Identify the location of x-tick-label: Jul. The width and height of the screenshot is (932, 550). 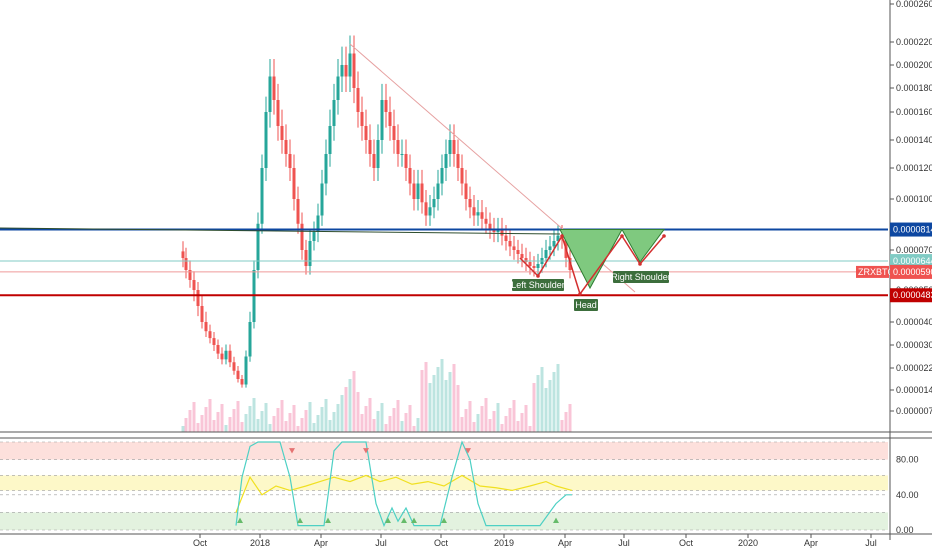
(381, 543).